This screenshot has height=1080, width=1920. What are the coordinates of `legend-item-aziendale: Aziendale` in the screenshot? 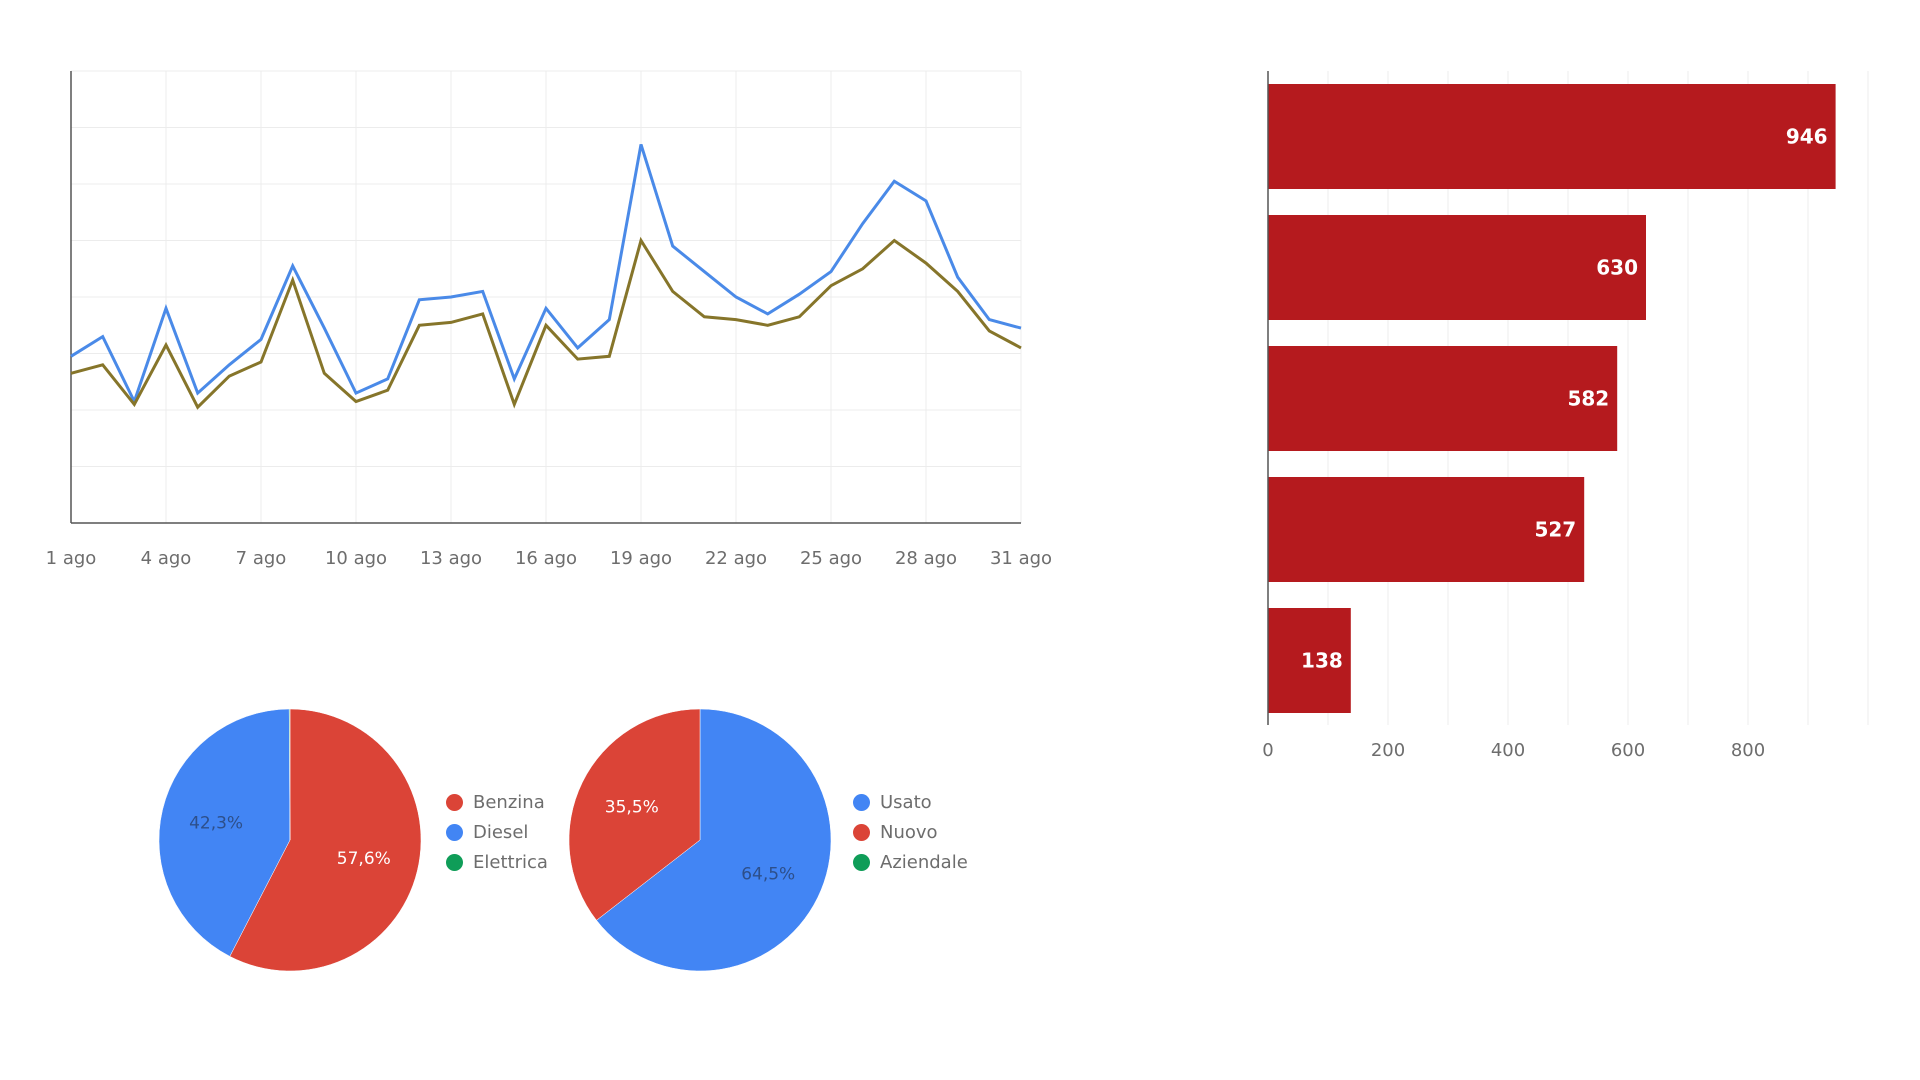 It's located at (910, 862).